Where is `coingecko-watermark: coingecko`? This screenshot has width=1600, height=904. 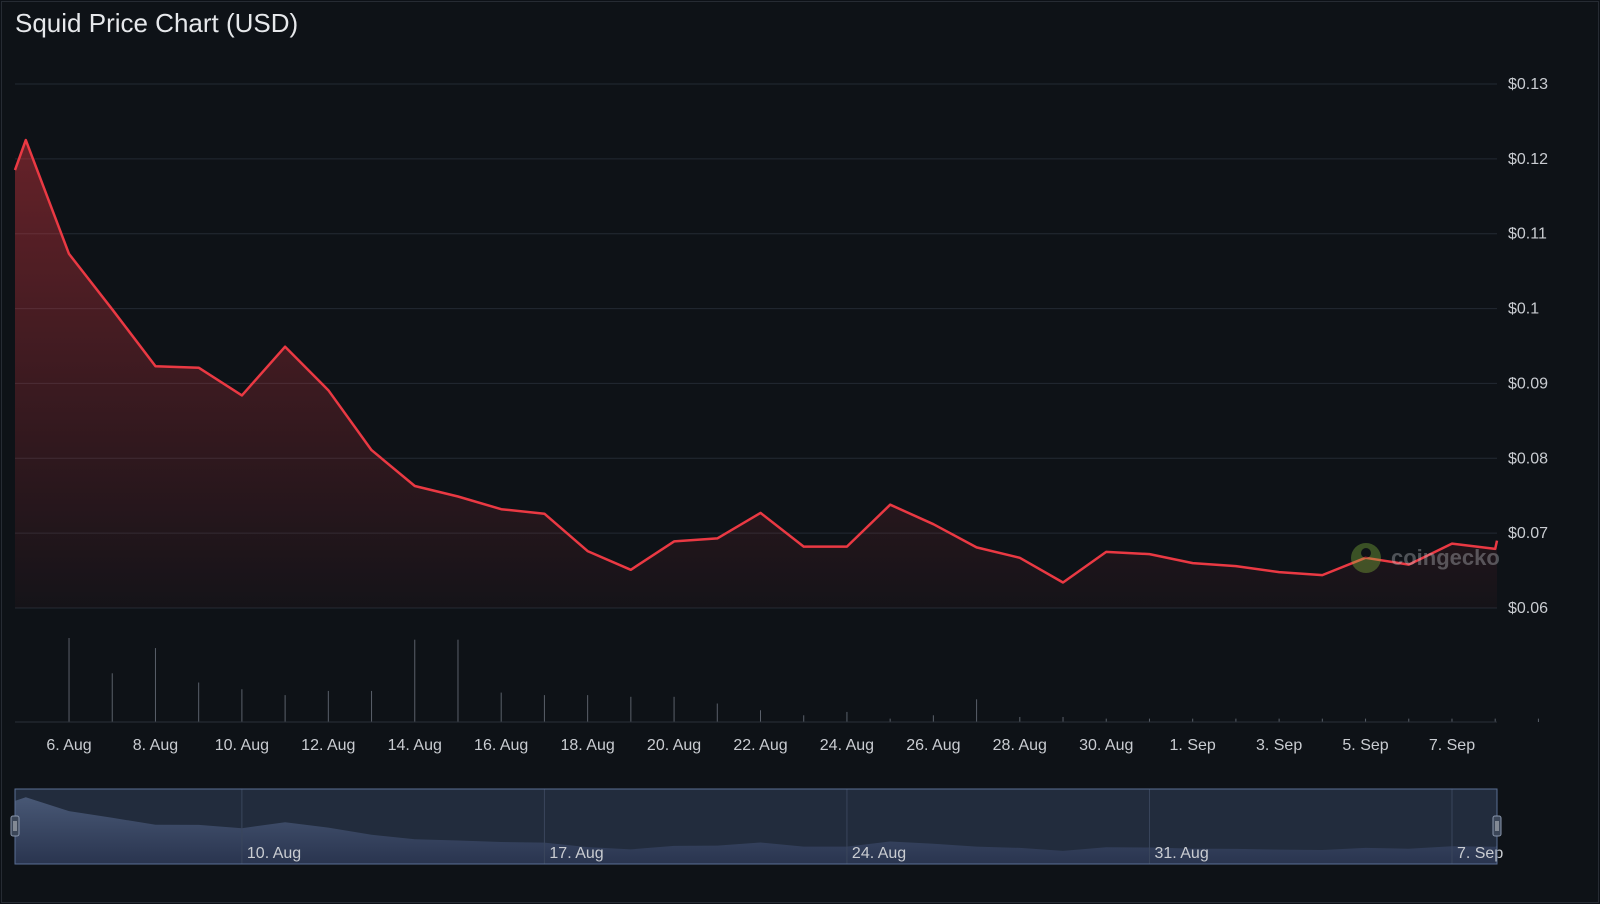
coingecko-watermark: coingecko is located at coordinates (1425, 558).